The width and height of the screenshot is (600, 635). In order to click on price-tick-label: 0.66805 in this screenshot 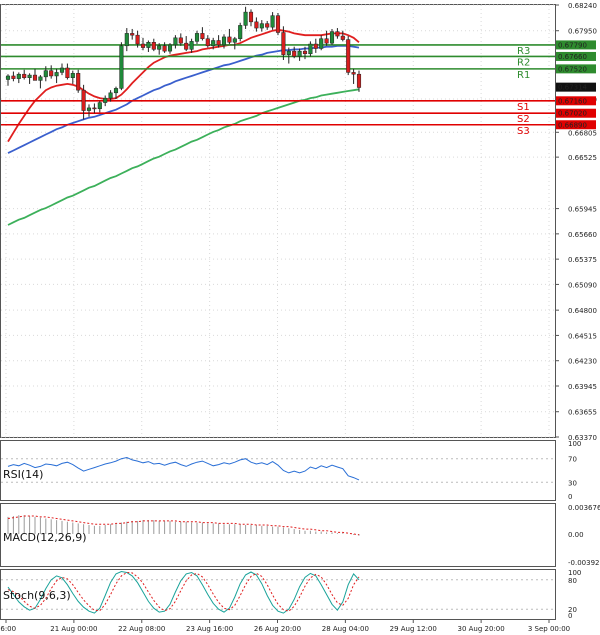, I will do `click(582, 133)`.